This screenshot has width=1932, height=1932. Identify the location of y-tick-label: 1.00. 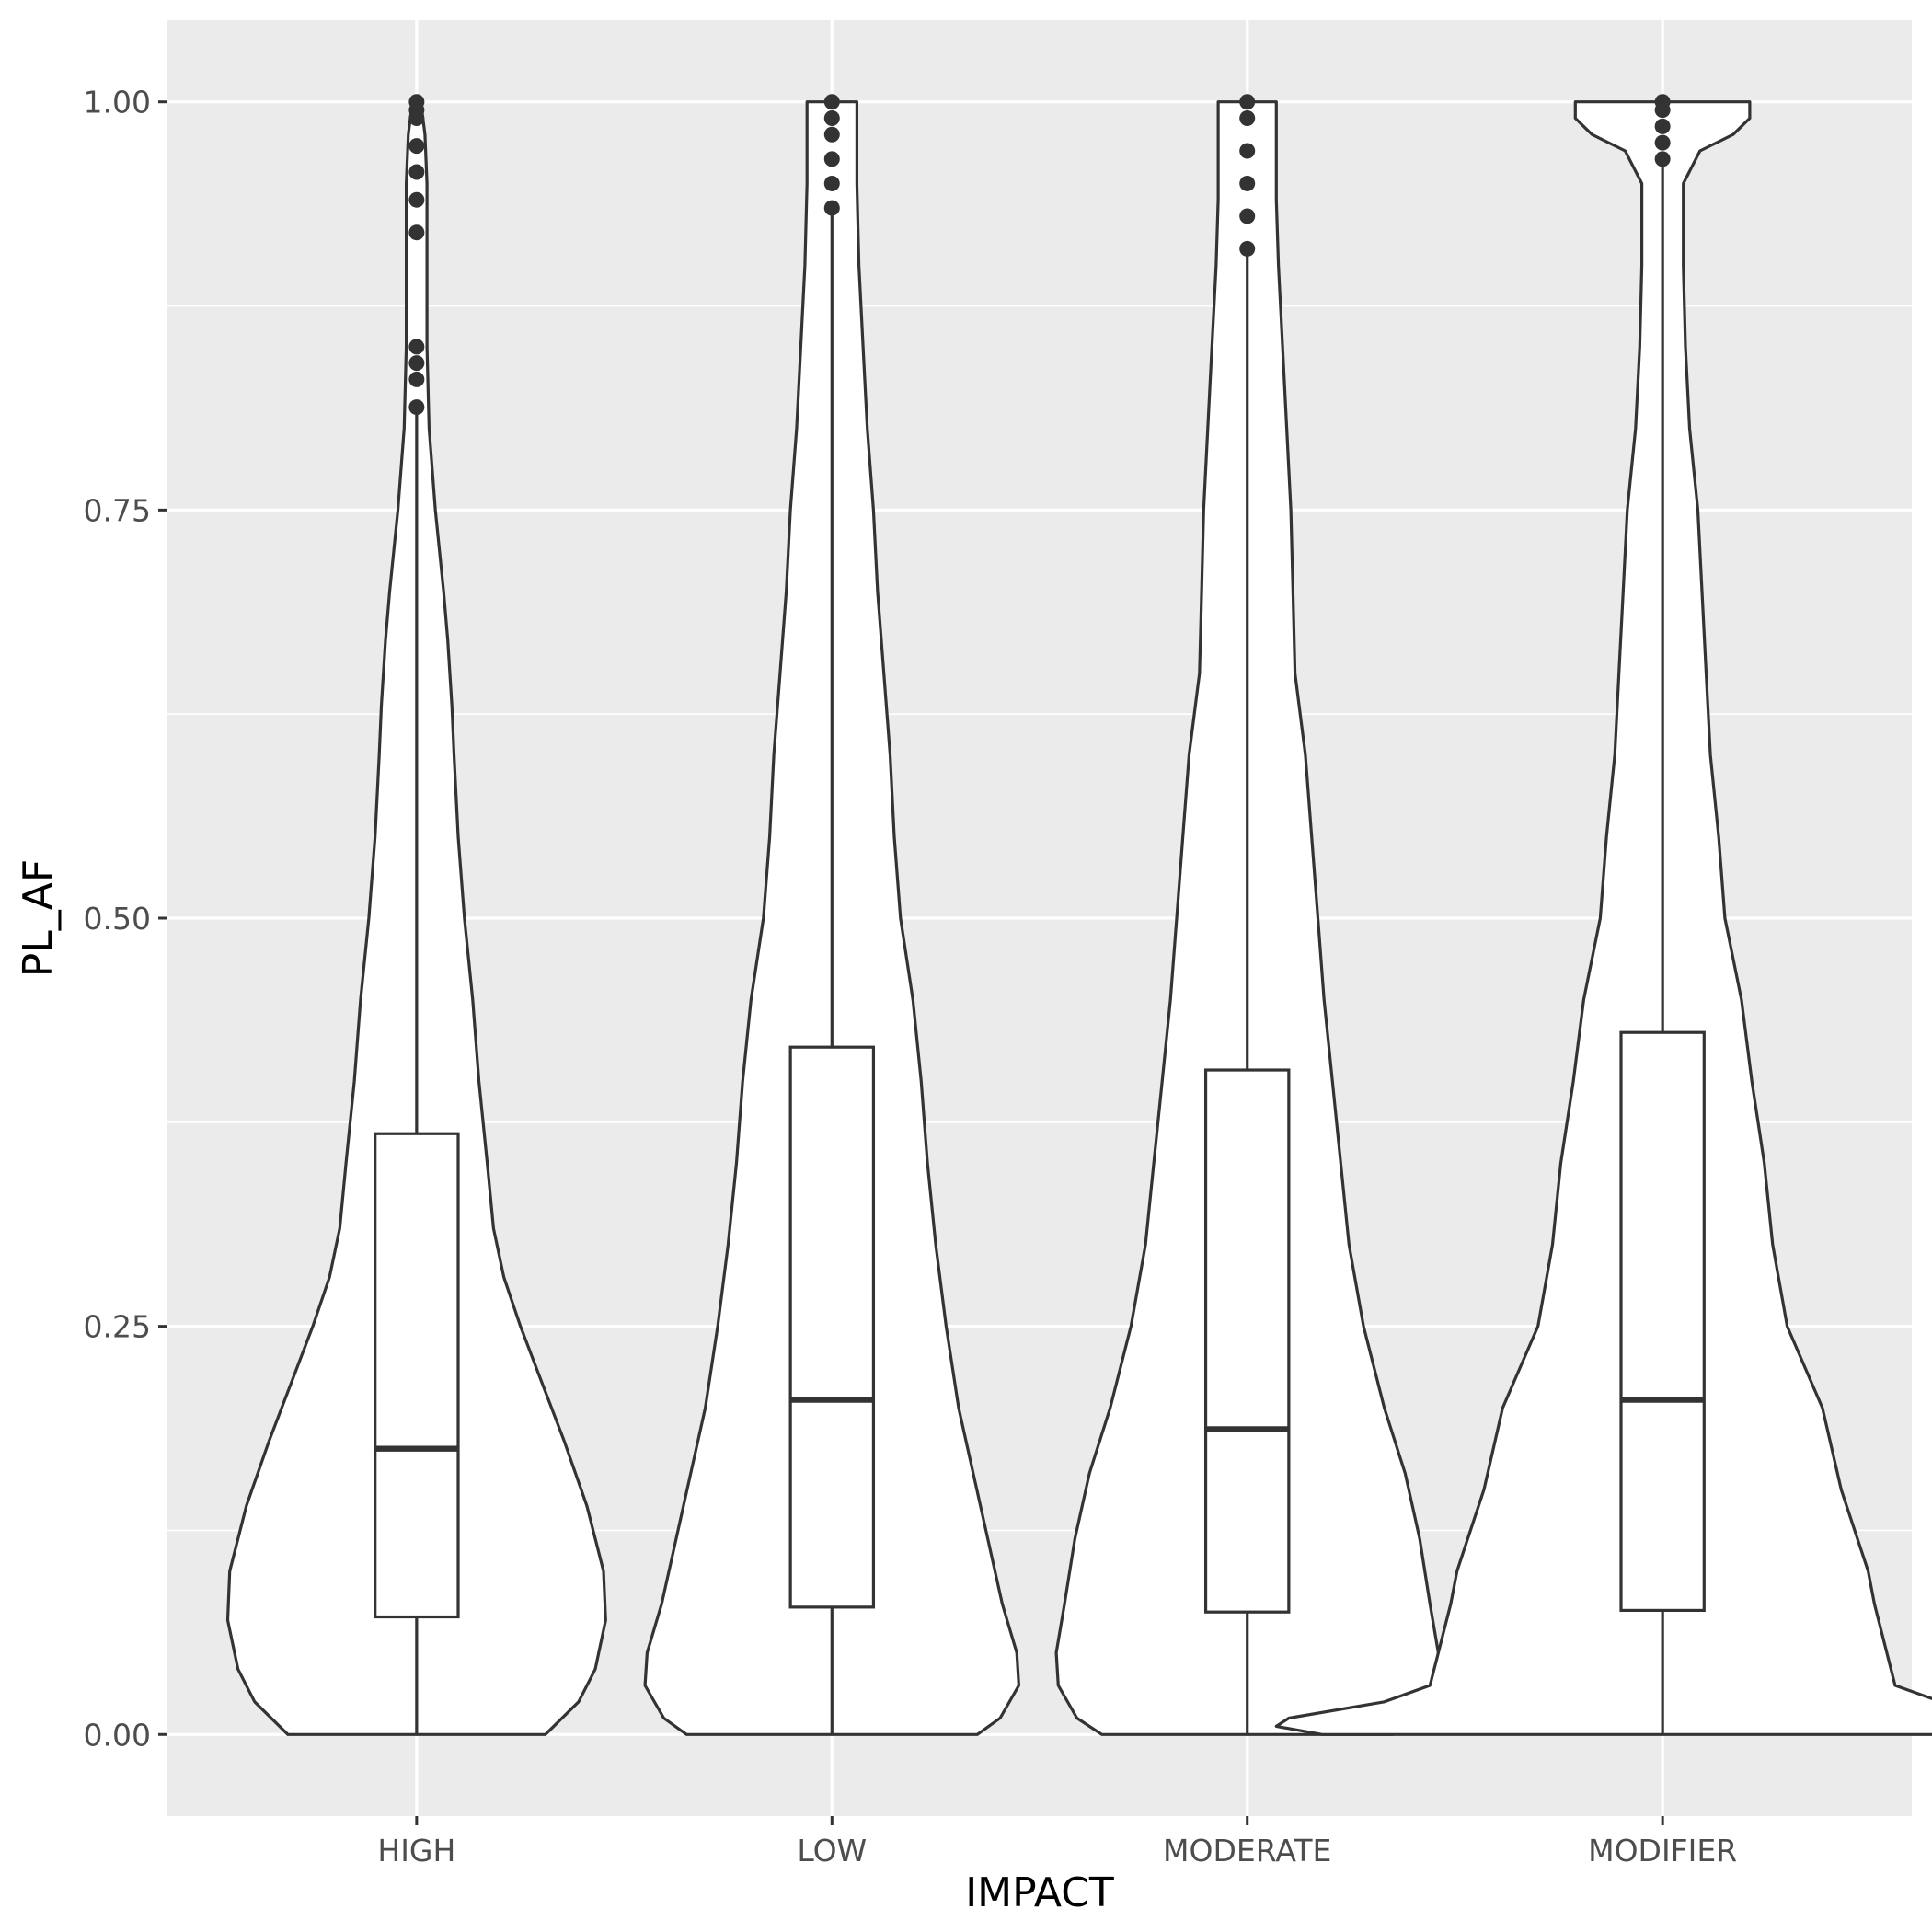
(117, 103).